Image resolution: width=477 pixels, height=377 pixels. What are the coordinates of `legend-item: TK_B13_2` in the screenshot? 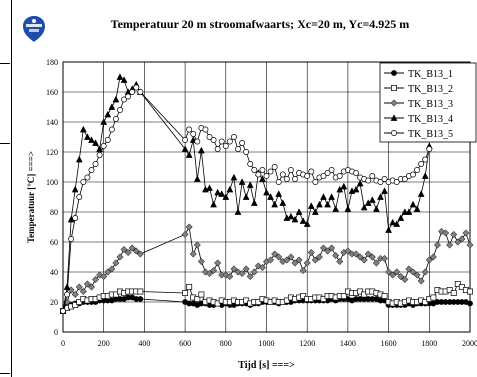 It's located at (418, 89).